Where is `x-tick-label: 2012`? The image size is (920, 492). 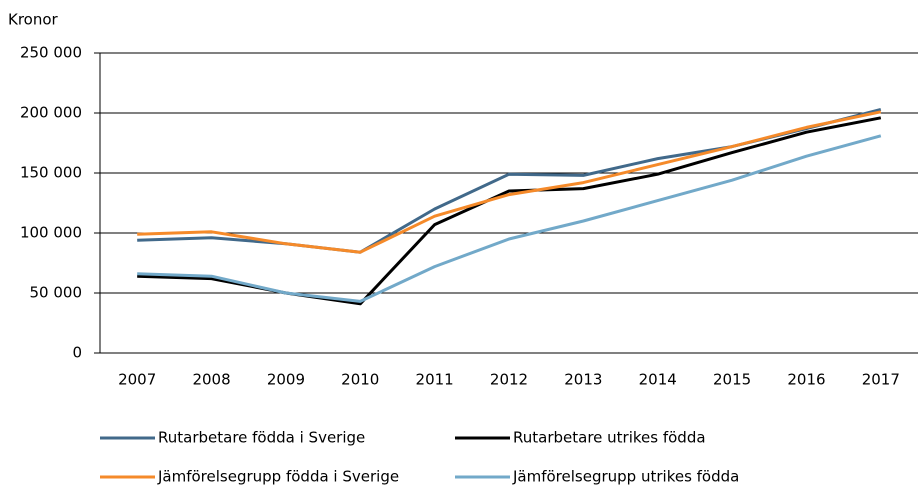
x-tick-label: 2012 is located at coordinates (509, 380).